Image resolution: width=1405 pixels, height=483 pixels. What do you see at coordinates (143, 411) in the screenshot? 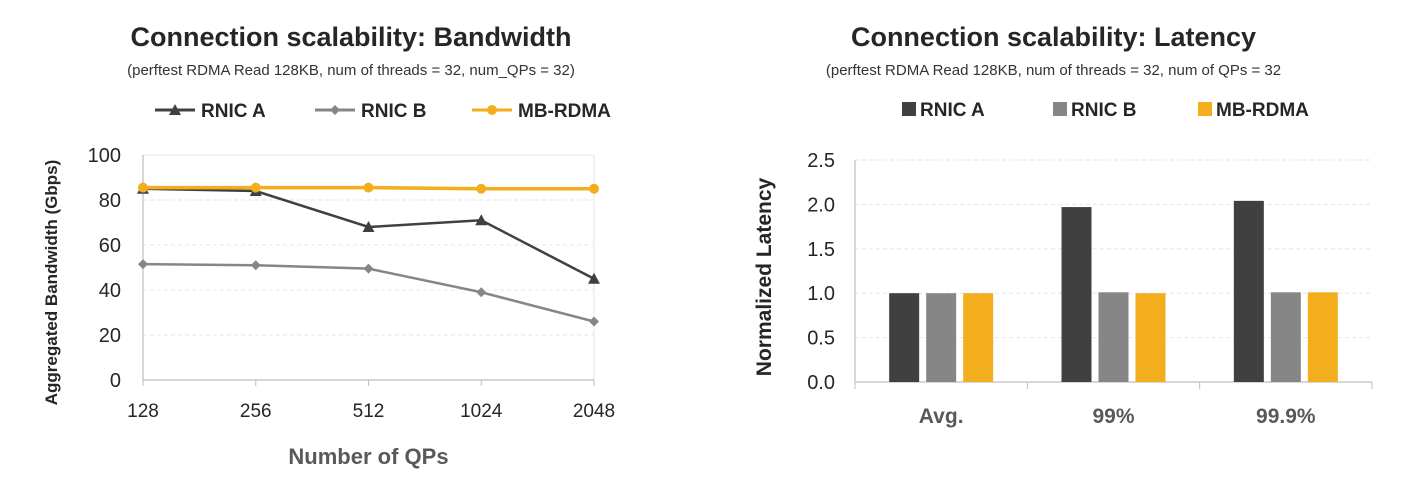
I see `x-tick-label: 128` at bounding box center [143, 411].